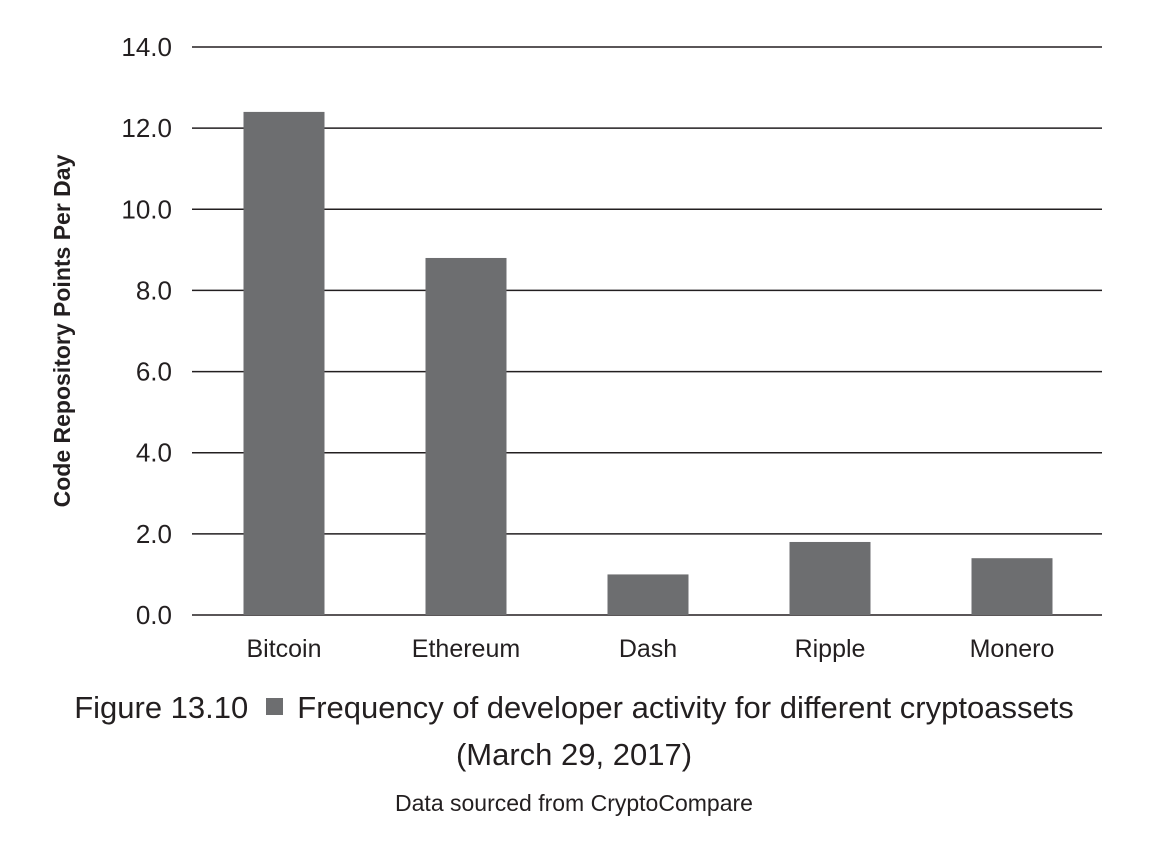  What do you see at coordinates (146, 209) in the screenshot?
I see `y-tick-label: 10.0` at bounding box center [146, 209].